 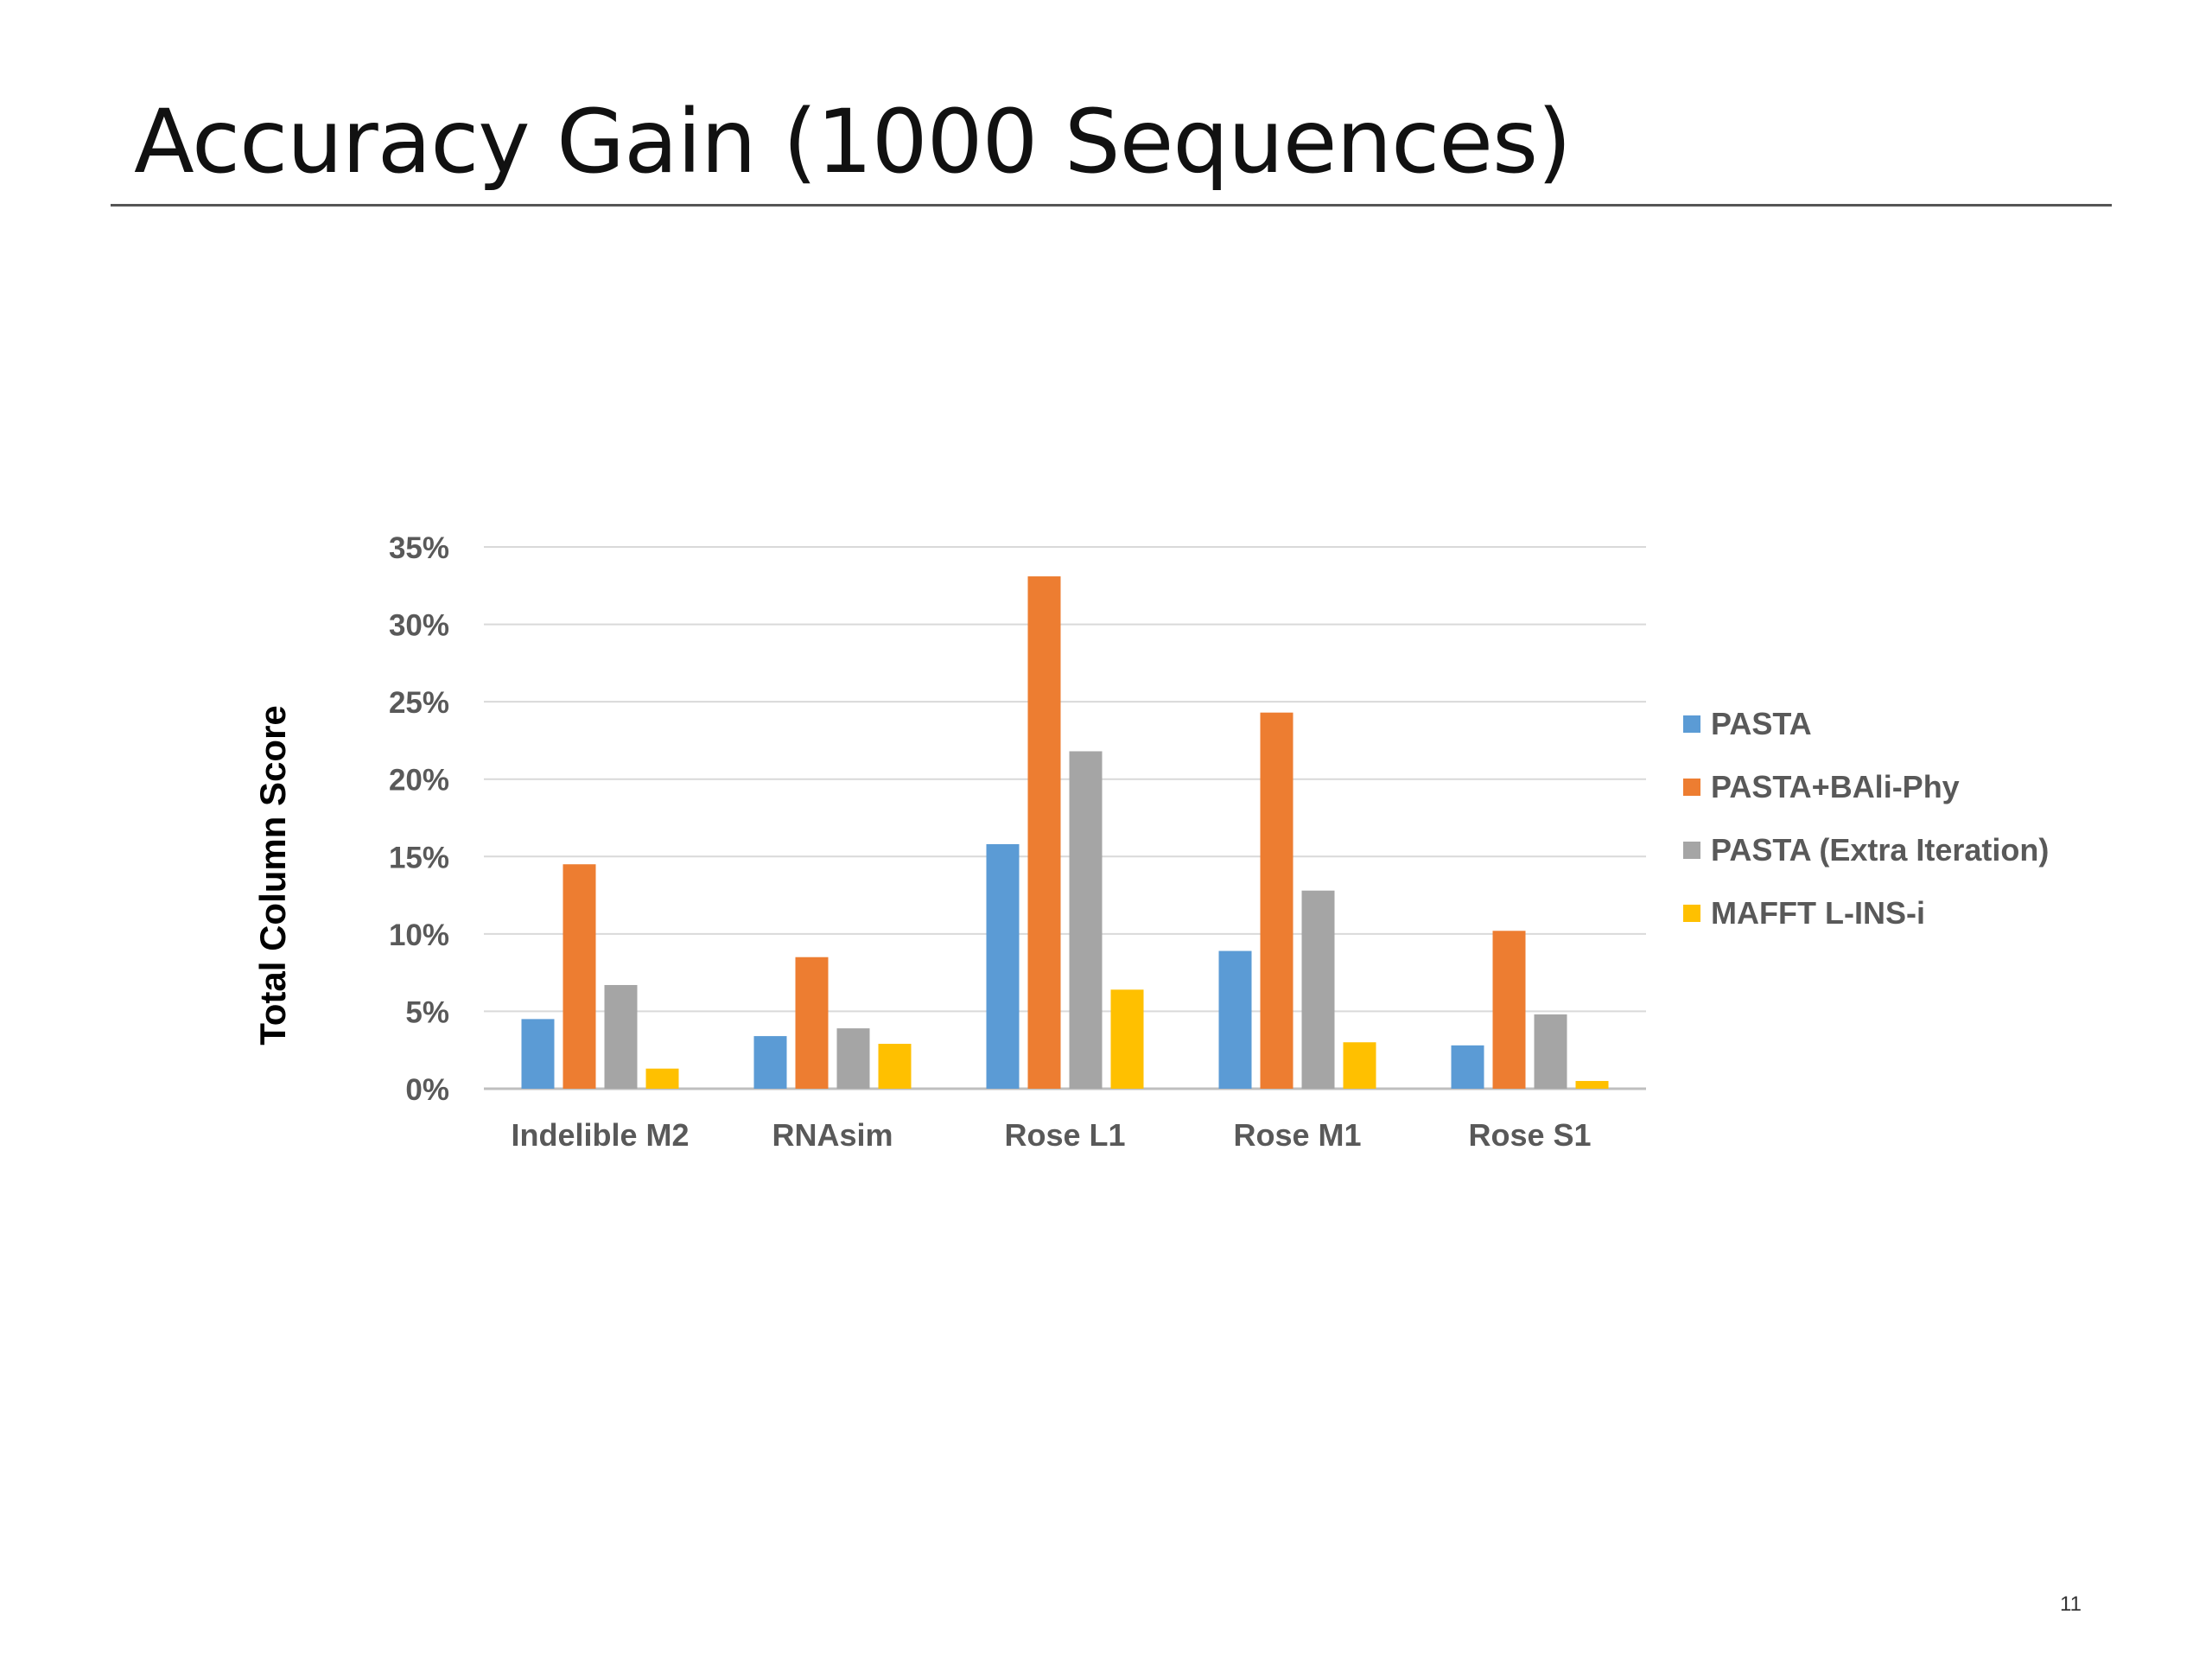 I want to click on bar-mafft-l-ins-i-rose-s1, so click(x=1592, y=1085).